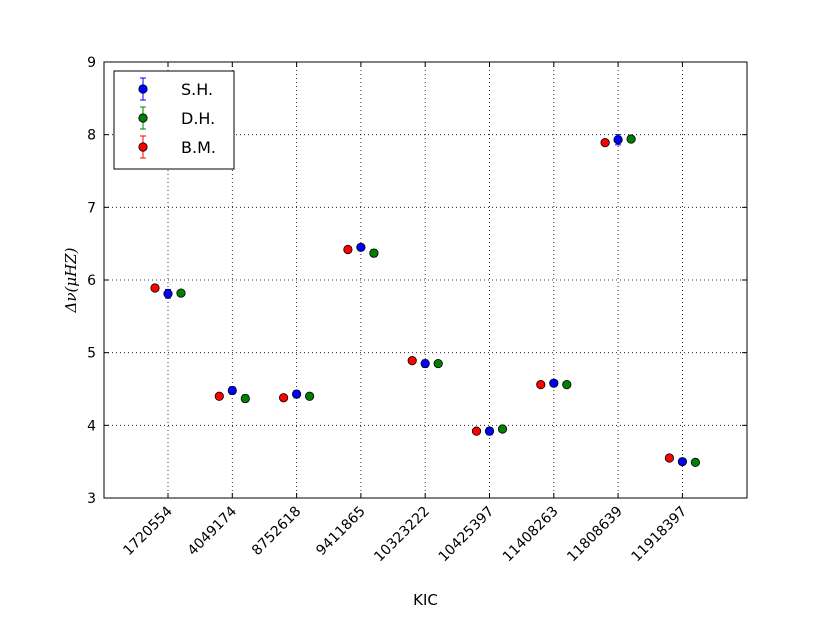 The height and width of the screenshot is (623, 830). Describe the element at coordinates (276, 531) in the screenshot. I see `x-tick-label: 8752618` at that location.